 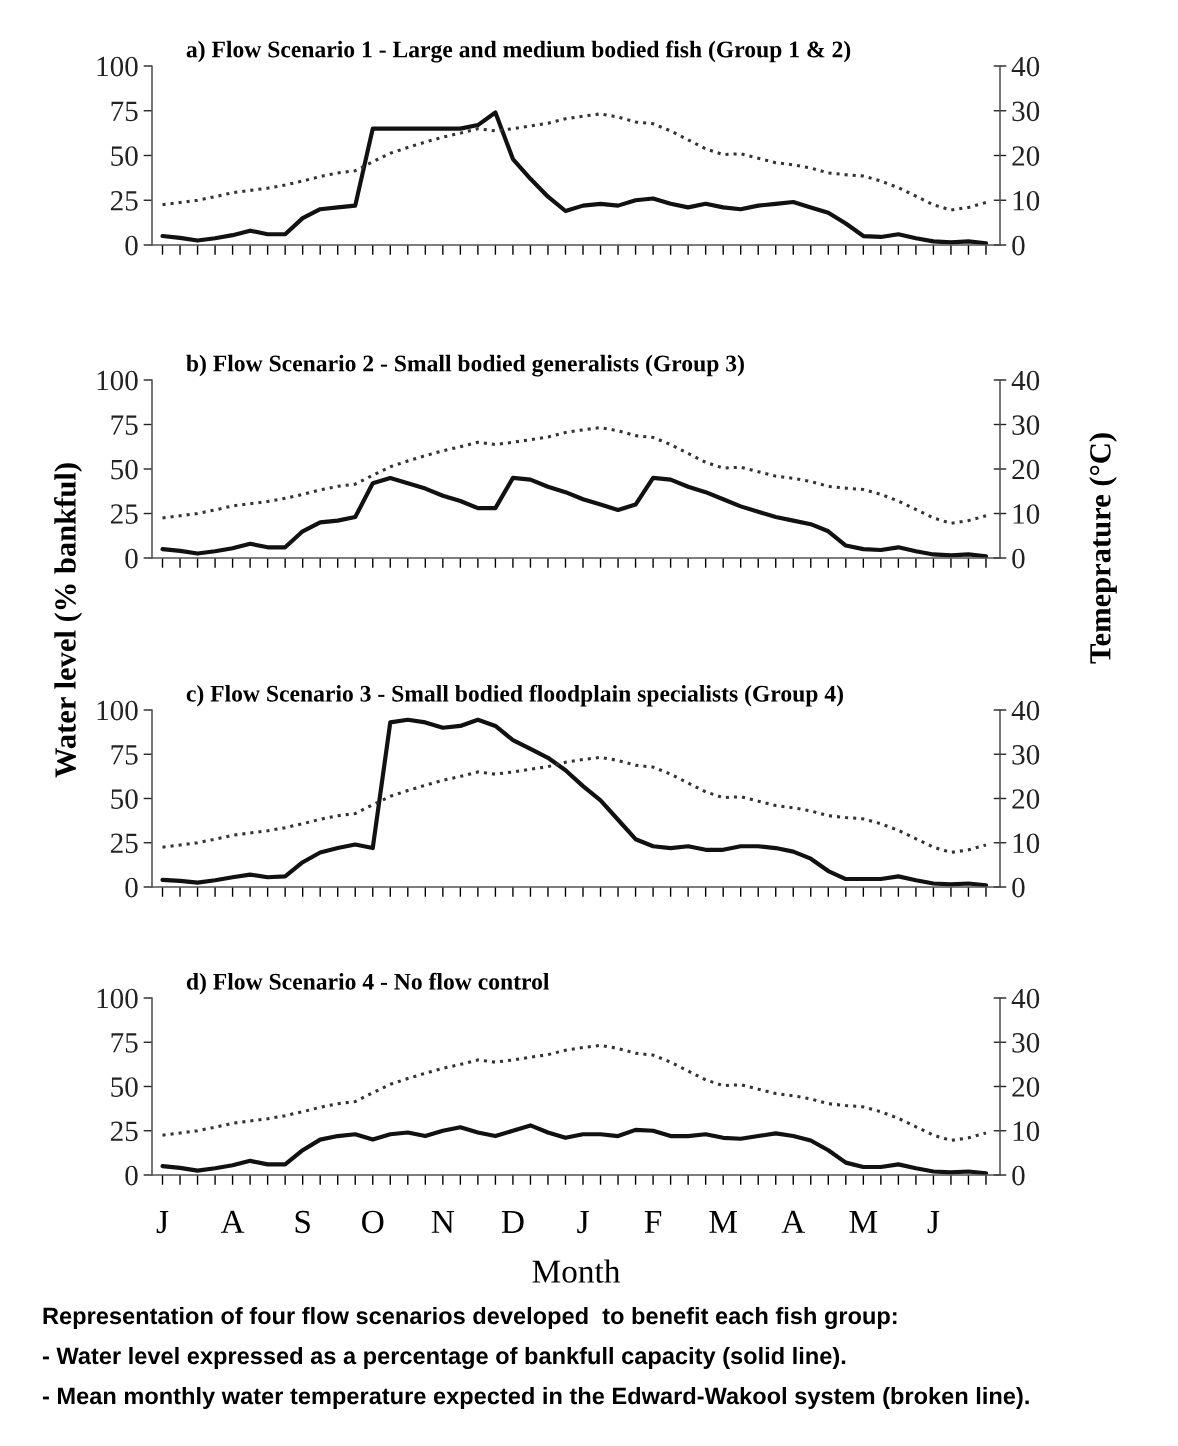 What do you see at coordinates (653, 1222) in the screenshot?
I see `x-tick-label: F` at bounding box center [653, 1222].